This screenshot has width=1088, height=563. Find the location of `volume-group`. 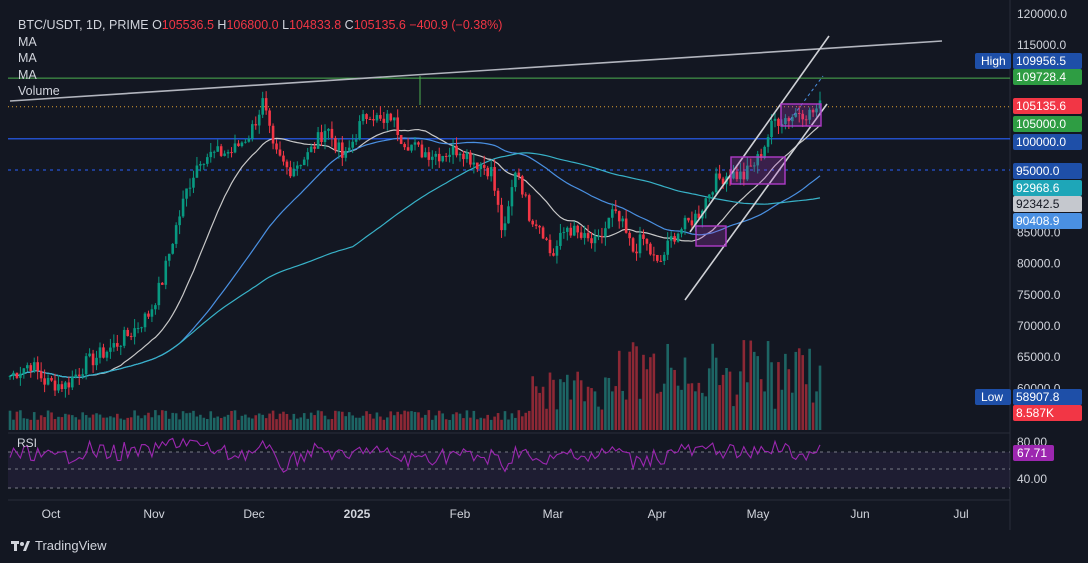

volume-group is located at coordinates (415, 385).